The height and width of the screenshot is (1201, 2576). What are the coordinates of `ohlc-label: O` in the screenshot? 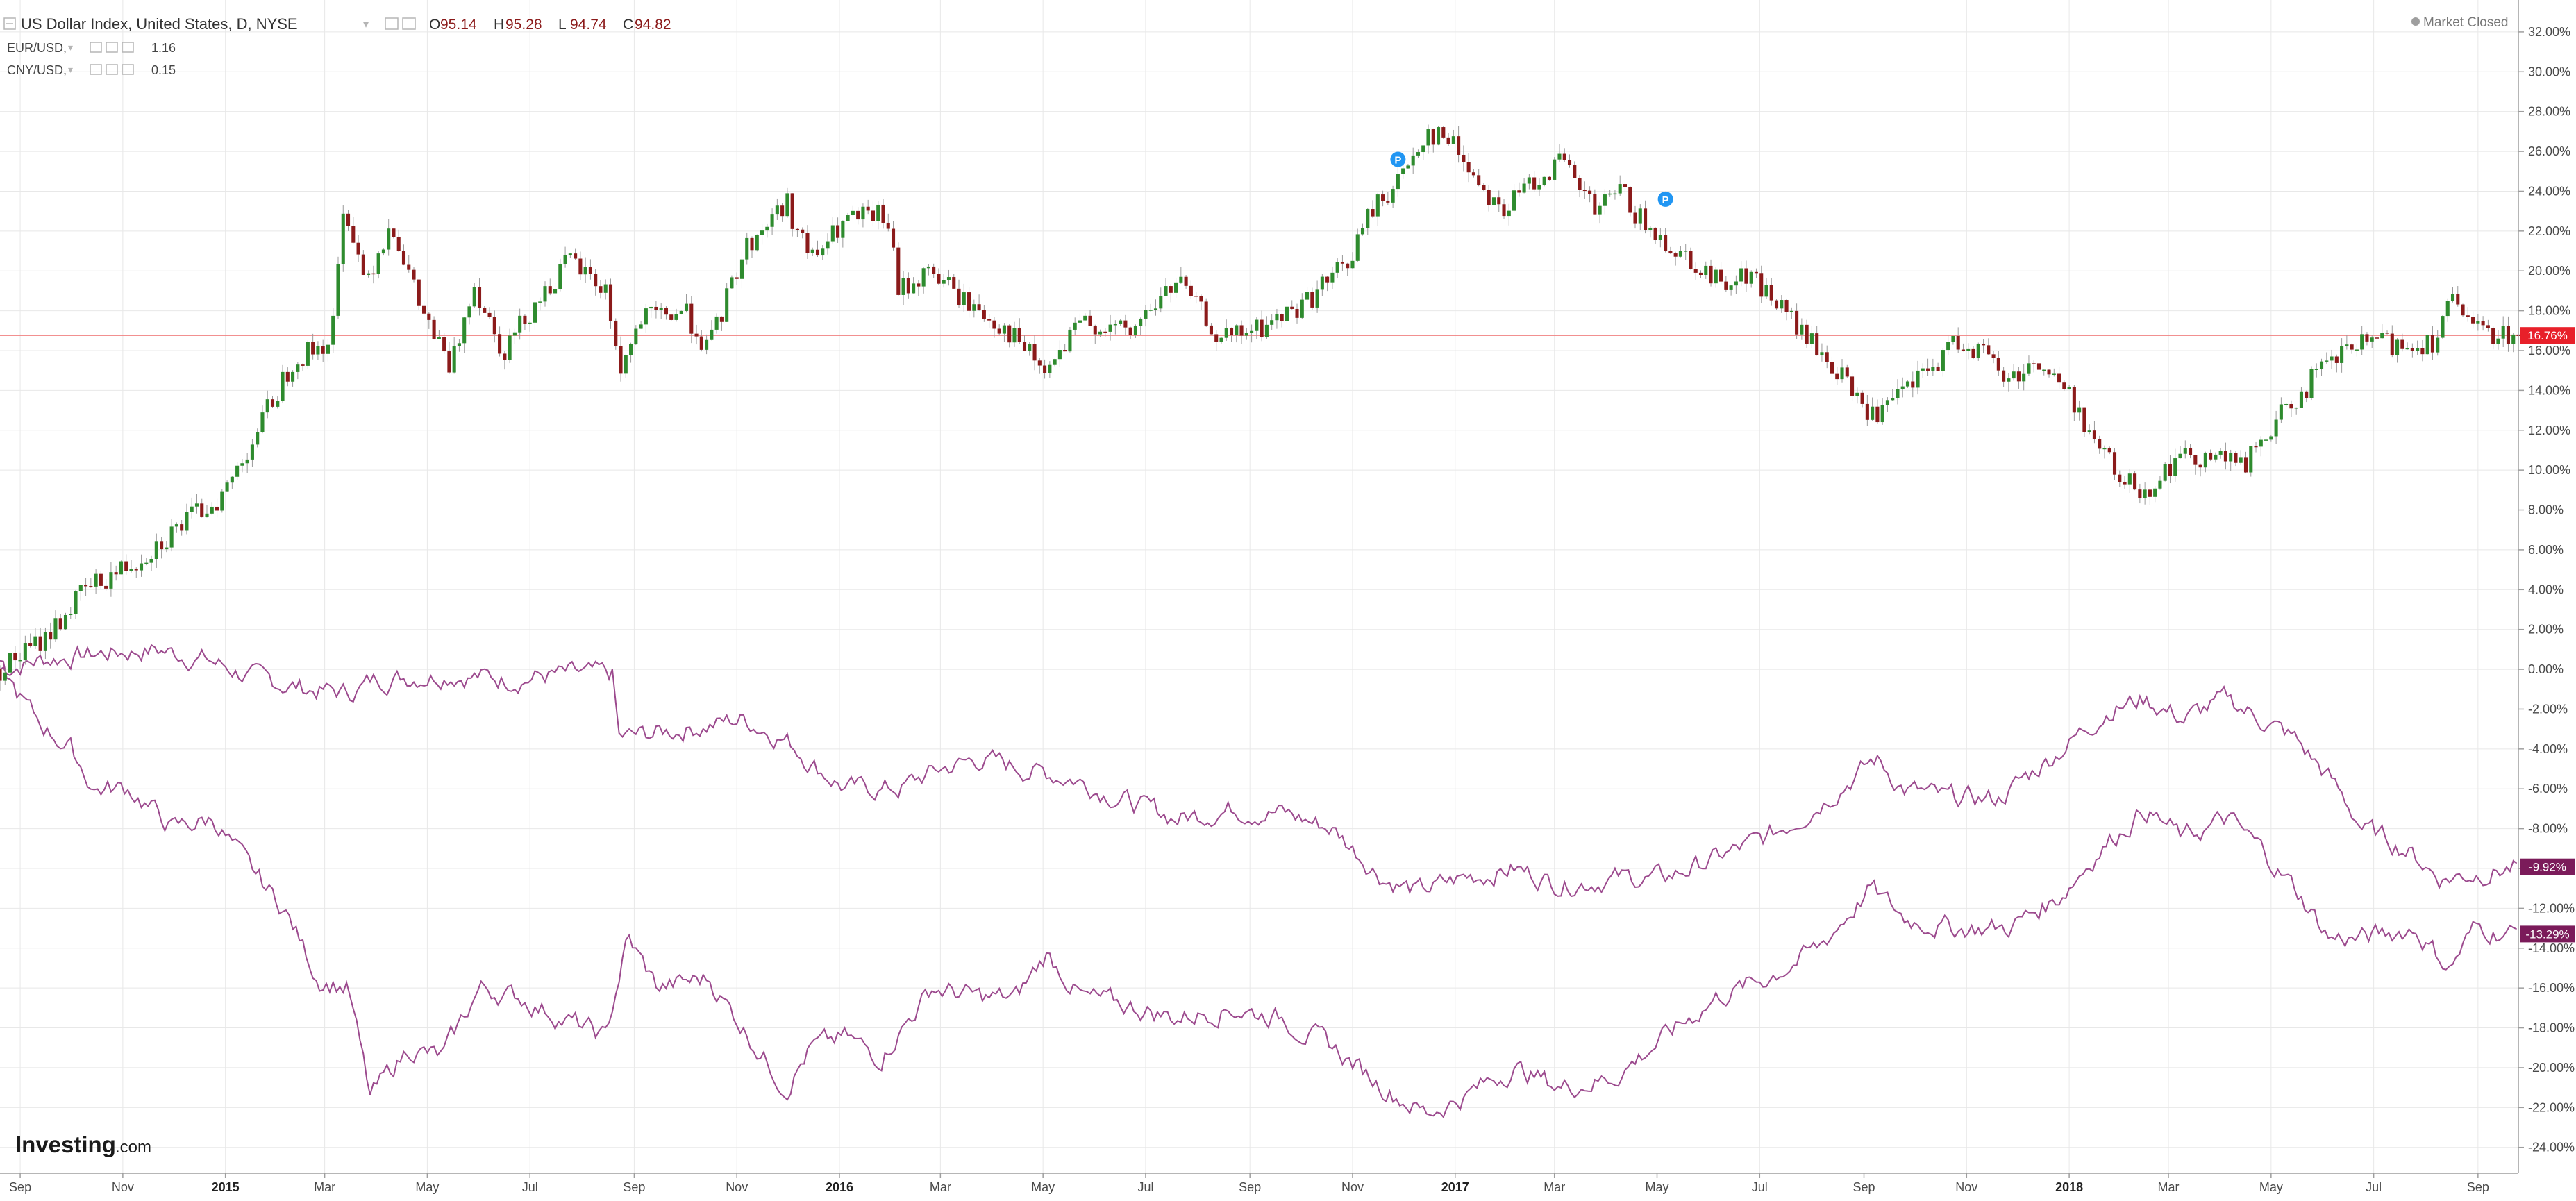 It's located at (434, 25).